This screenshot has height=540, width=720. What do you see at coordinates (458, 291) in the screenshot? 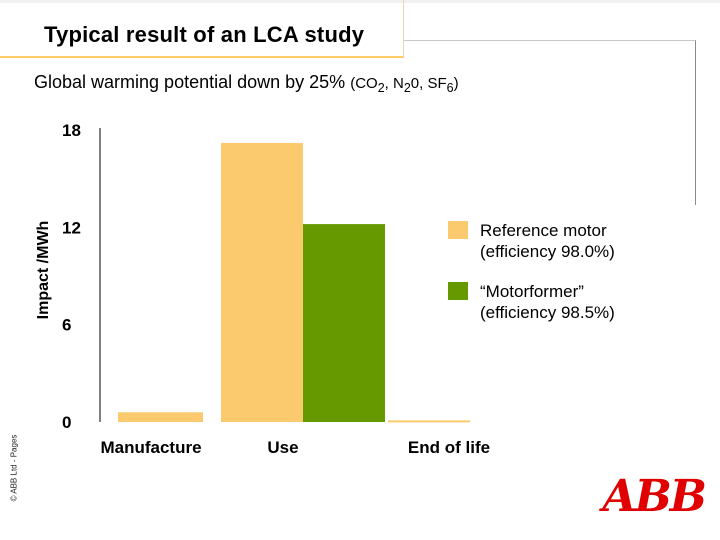
I see `legend-swatch-motorformer` at bounding box center [458, 291].